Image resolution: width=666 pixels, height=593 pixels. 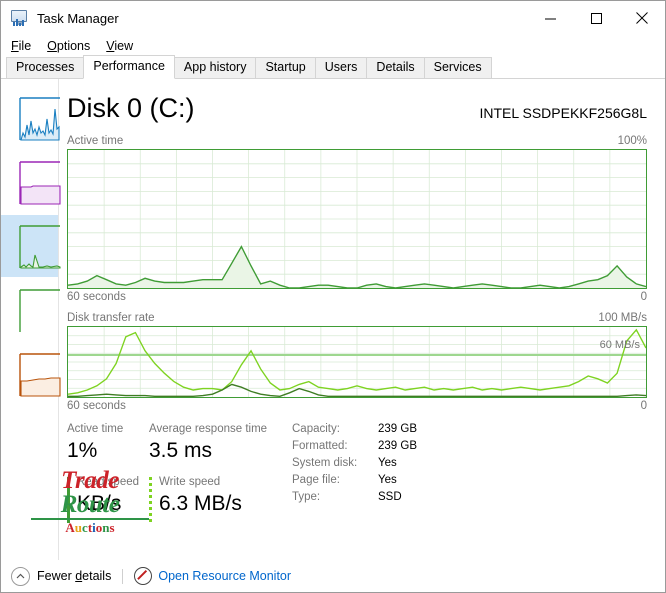 I want to click on transfer-graph-max: 100 MB/s, so click(x=622, y=318).